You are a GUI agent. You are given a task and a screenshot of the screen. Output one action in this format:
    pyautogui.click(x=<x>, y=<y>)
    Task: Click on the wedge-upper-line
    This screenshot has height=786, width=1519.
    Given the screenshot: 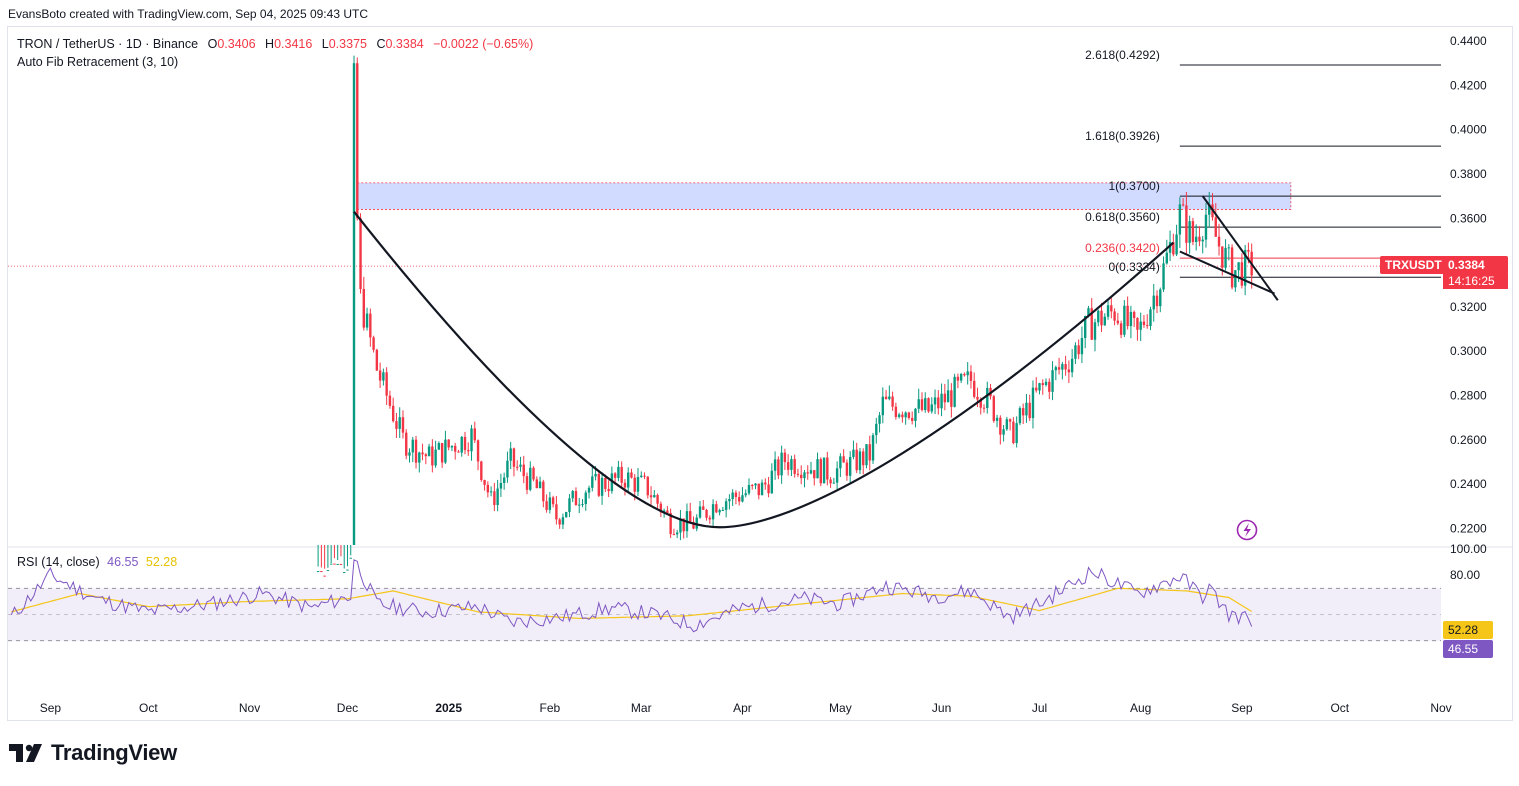 What is the action you would take?
    pyautogui.click(x=1240, y=248)
    